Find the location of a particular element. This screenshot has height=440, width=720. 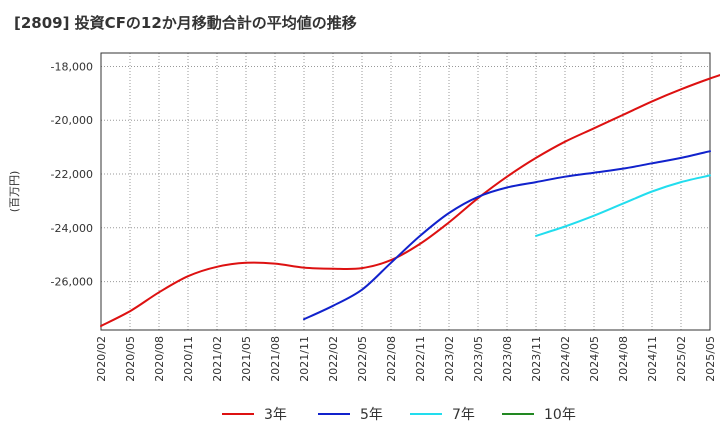

y-tick-label: -22,000 is located at coordinates (72, 174).